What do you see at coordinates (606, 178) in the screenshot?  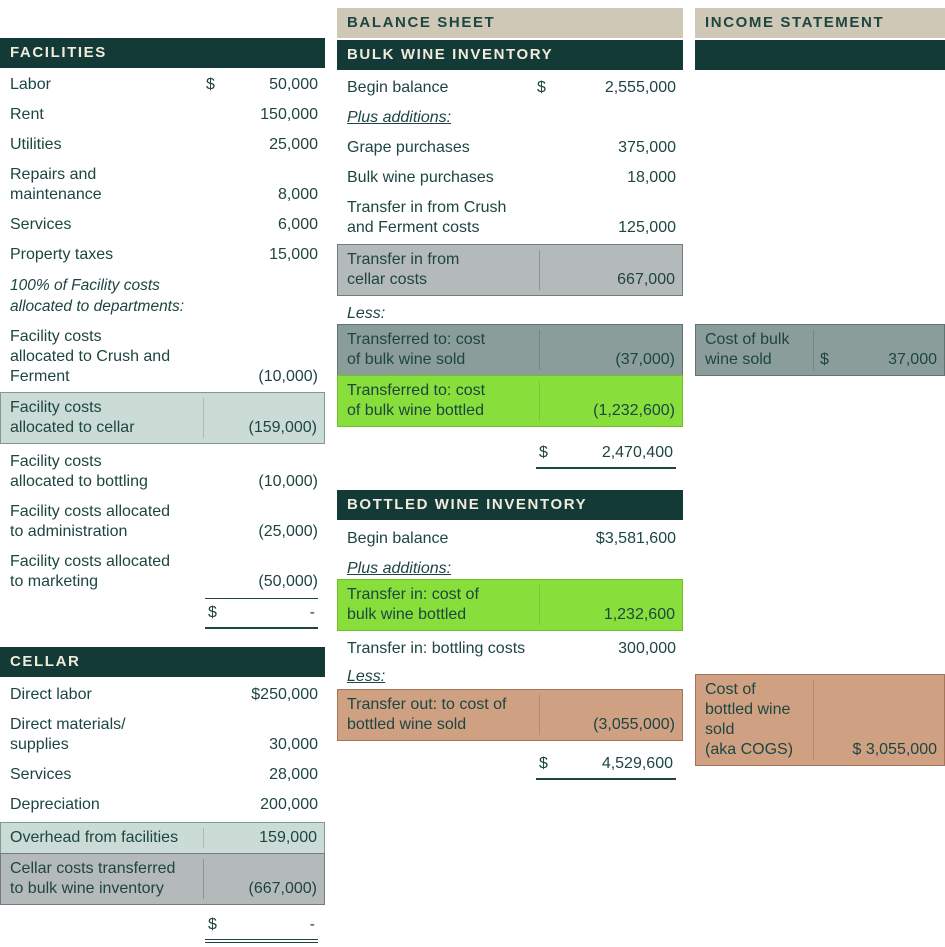 I see `row-value: 18,000` at bounding box center [606, 178].